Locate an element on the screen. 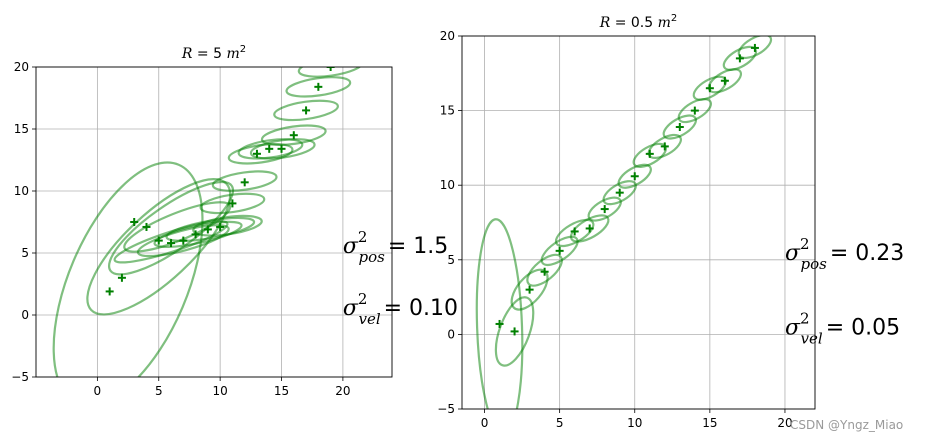  position-markers is located at coordinates (220, 181).